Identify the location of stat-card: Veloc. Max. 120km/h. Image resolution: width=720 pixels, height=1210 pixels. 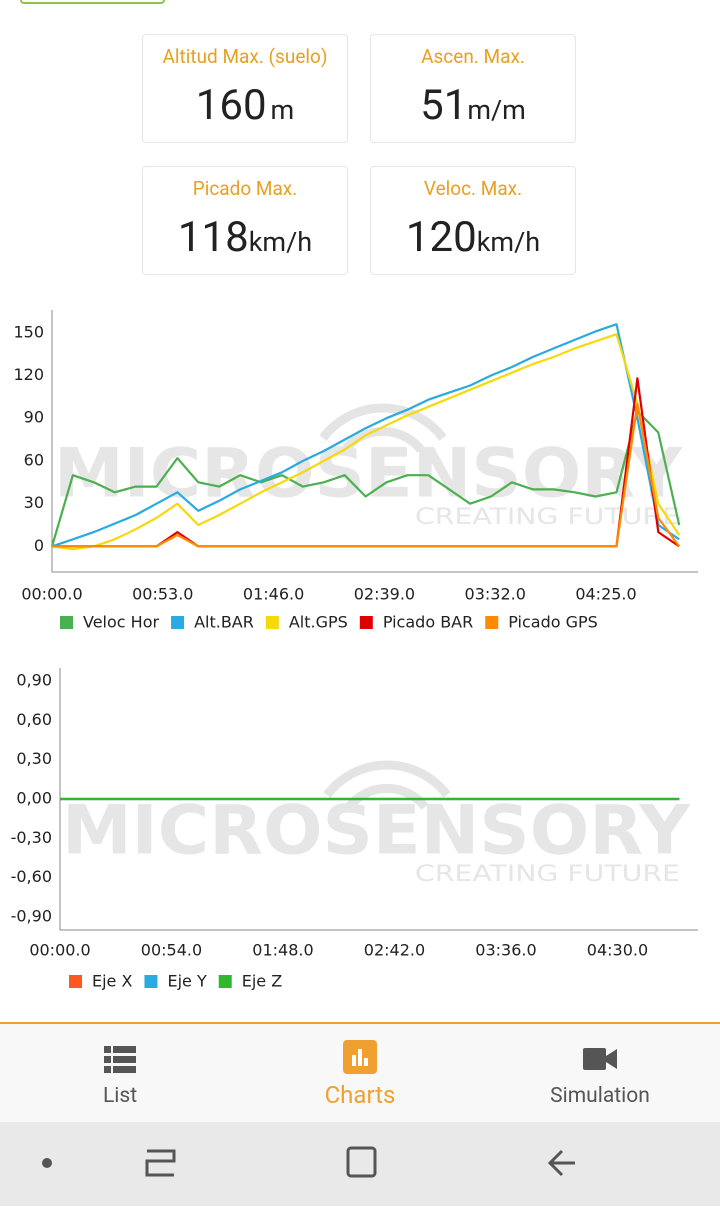
(473, 220).